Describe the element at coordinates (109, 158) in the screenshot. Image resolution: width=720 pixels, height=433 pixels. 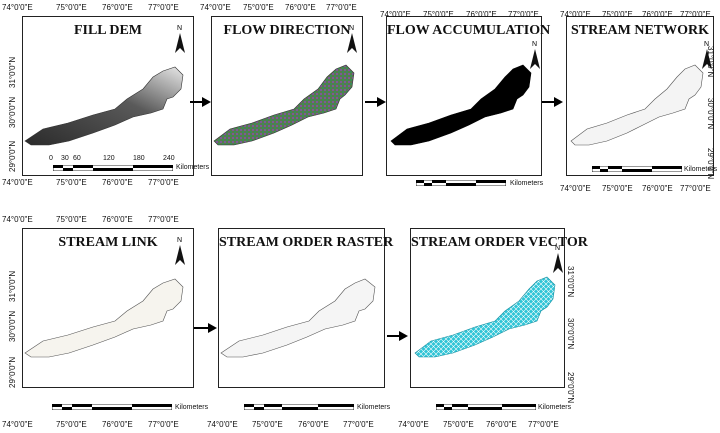
I see `scale-tick: 120` at that location.